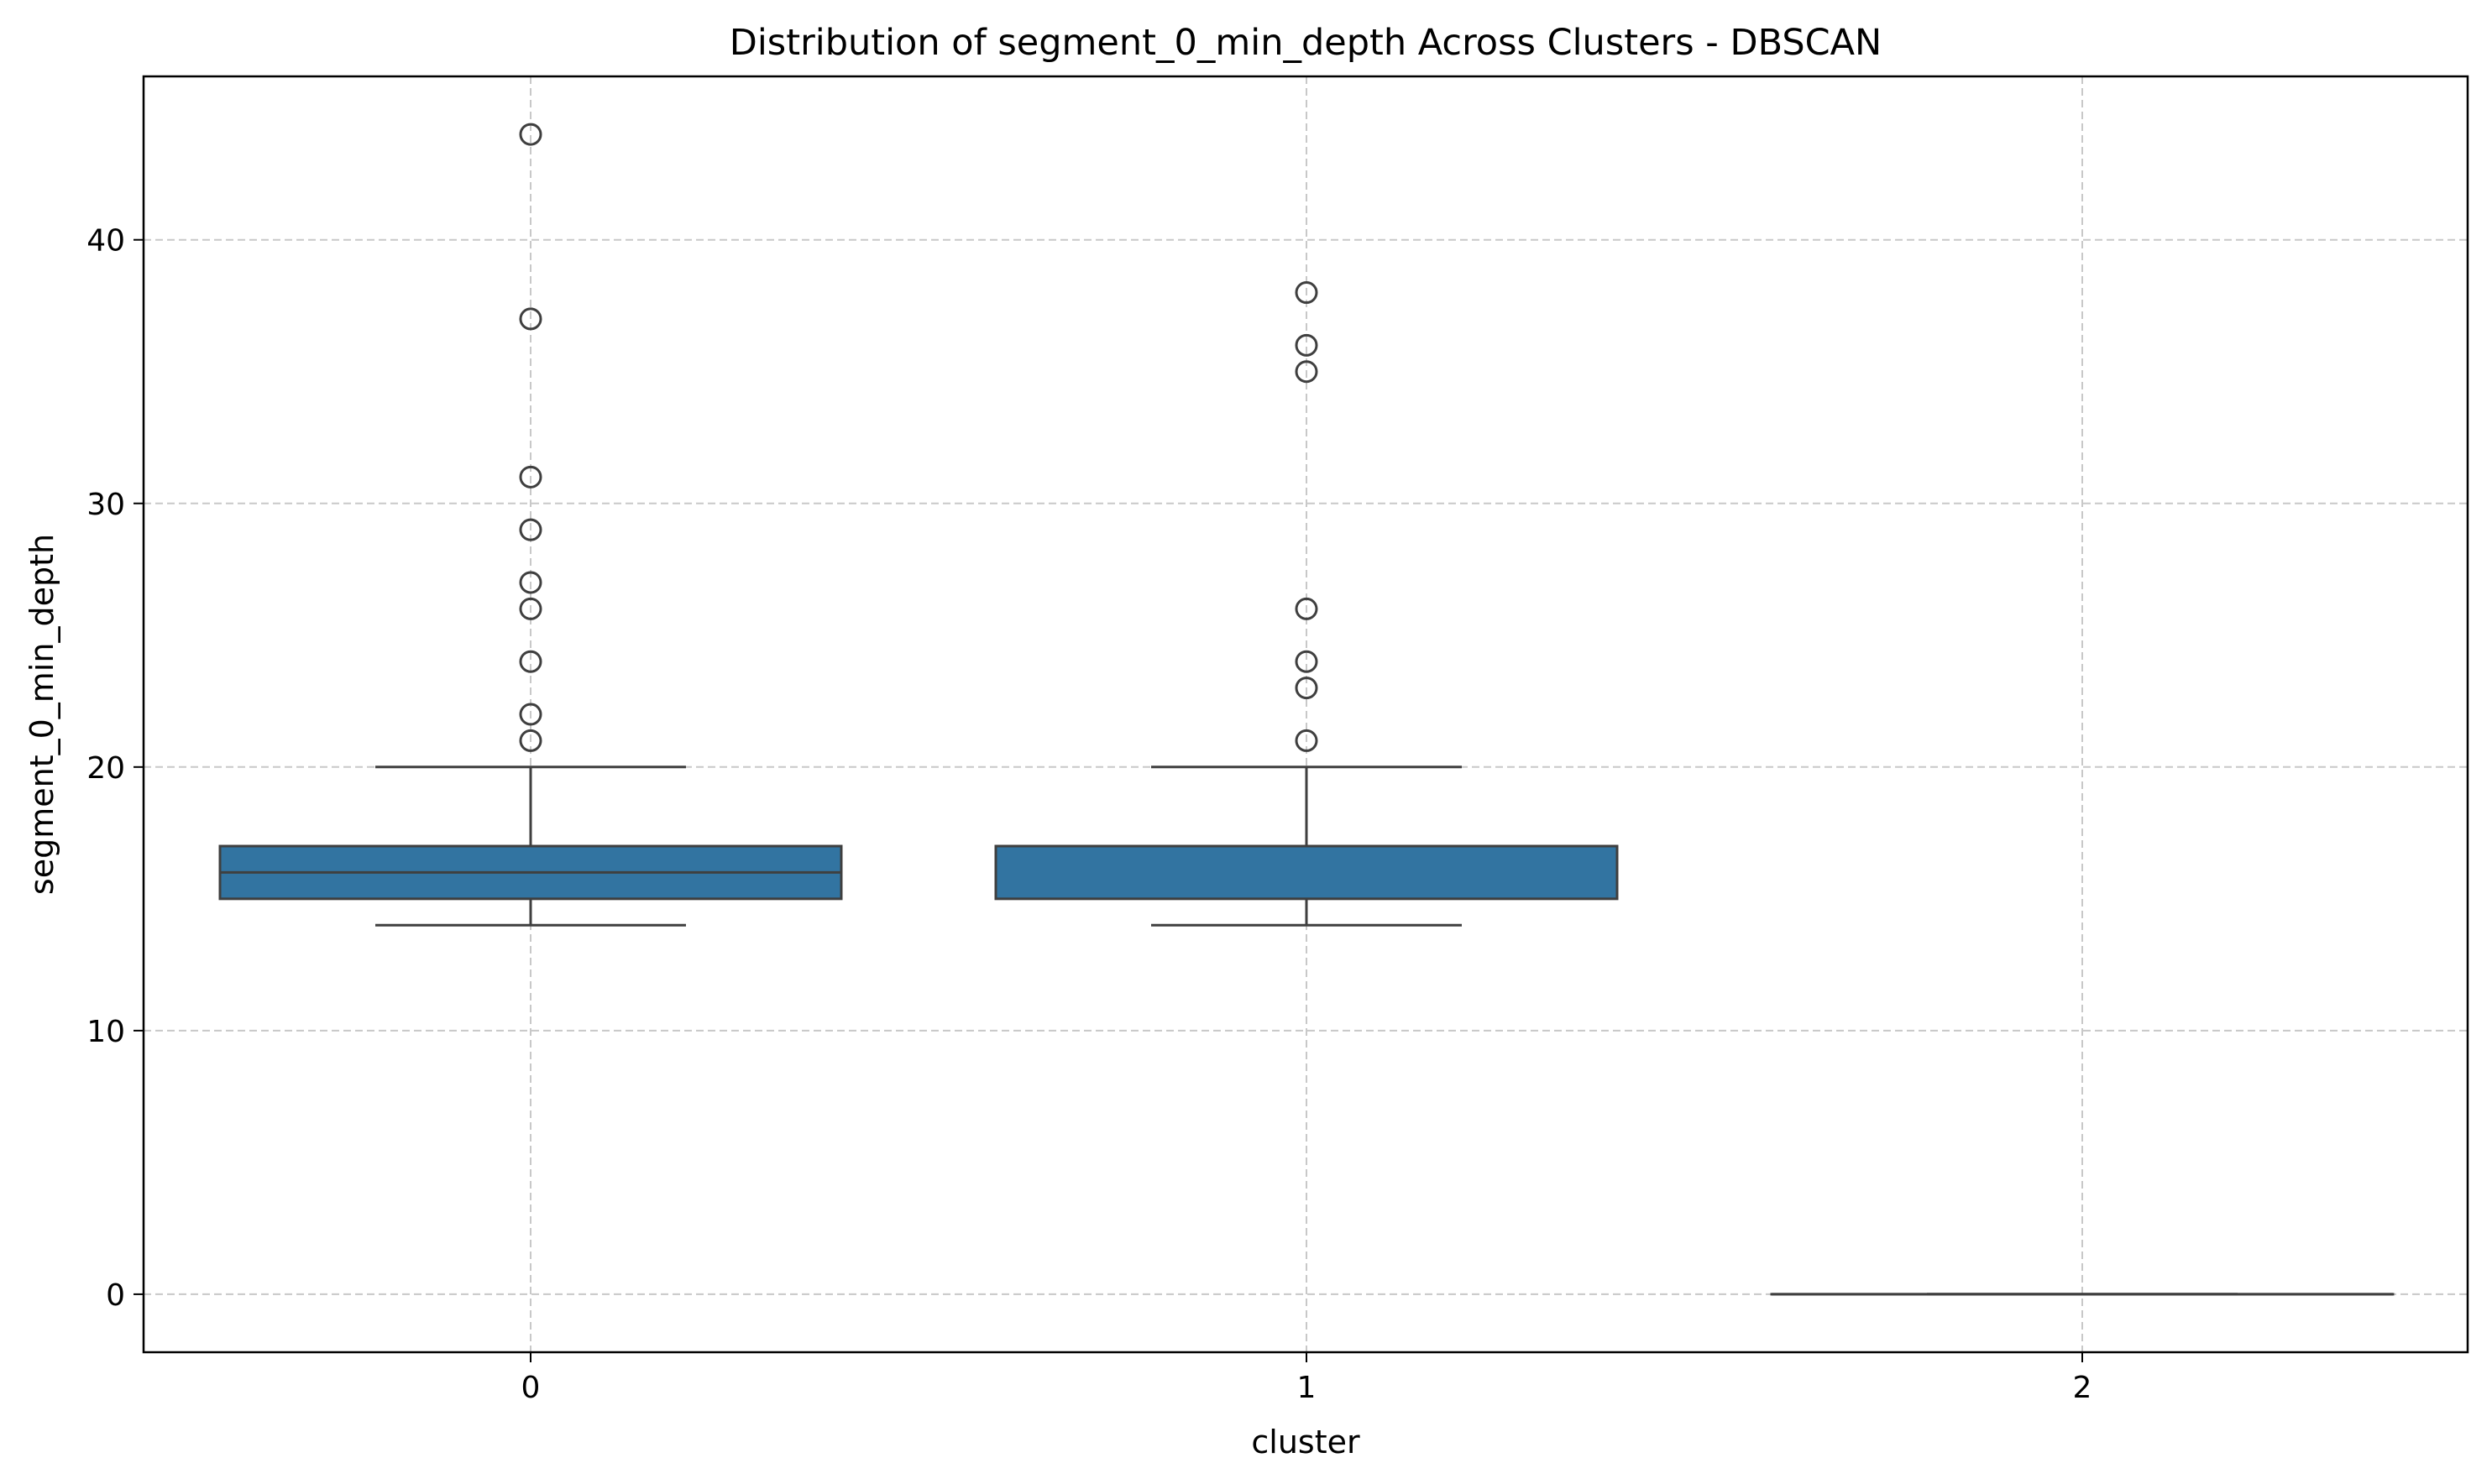 This screenshot has width=2492, height=1484. What do you see at coordinates (1305, 1442) in the screenshot?
I see `x-axis-label: cluster` at bounding box center [1305, 1442].